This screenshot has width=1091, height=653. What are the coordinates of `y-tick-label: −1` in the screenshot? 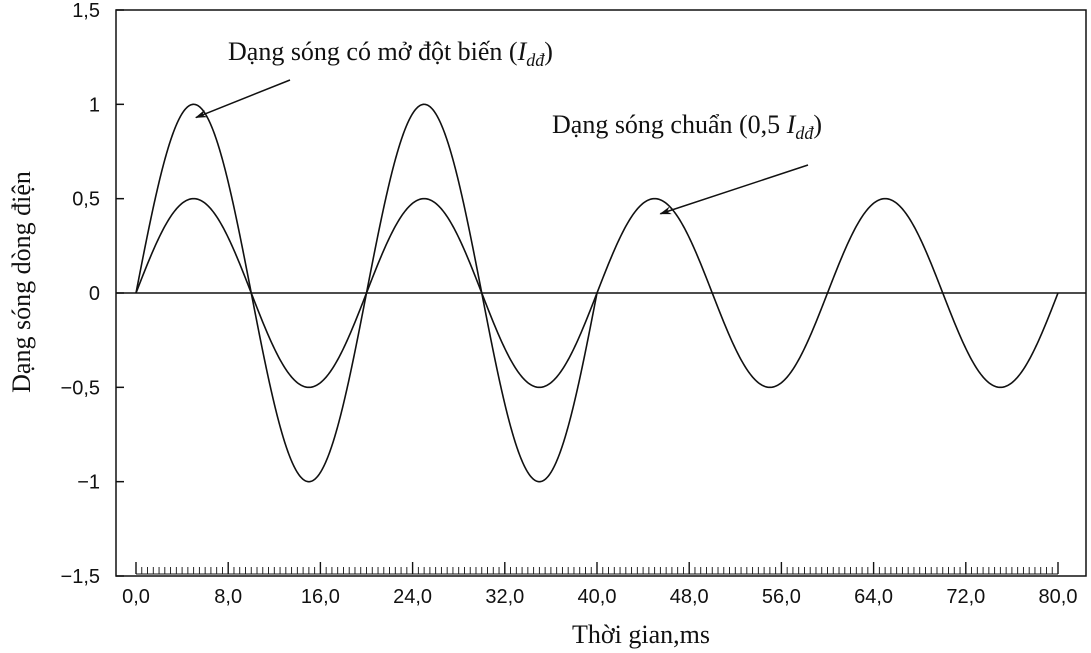 It's located at (88, 483).